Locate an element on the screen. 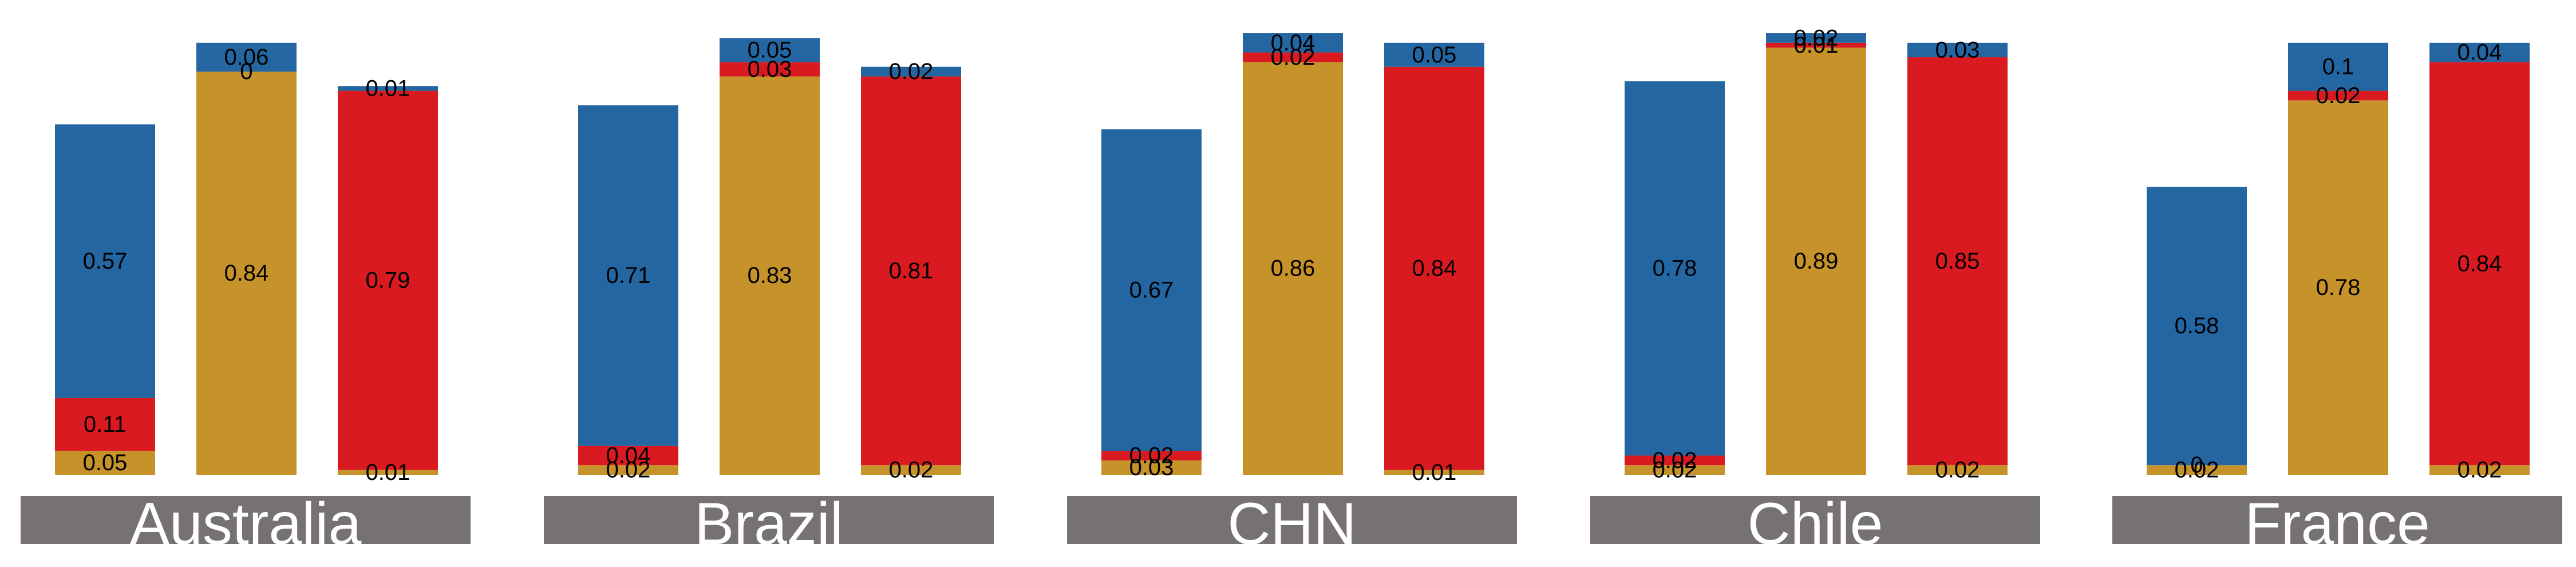  panel-title-australia: Australia is located at coordinates (246, 524).